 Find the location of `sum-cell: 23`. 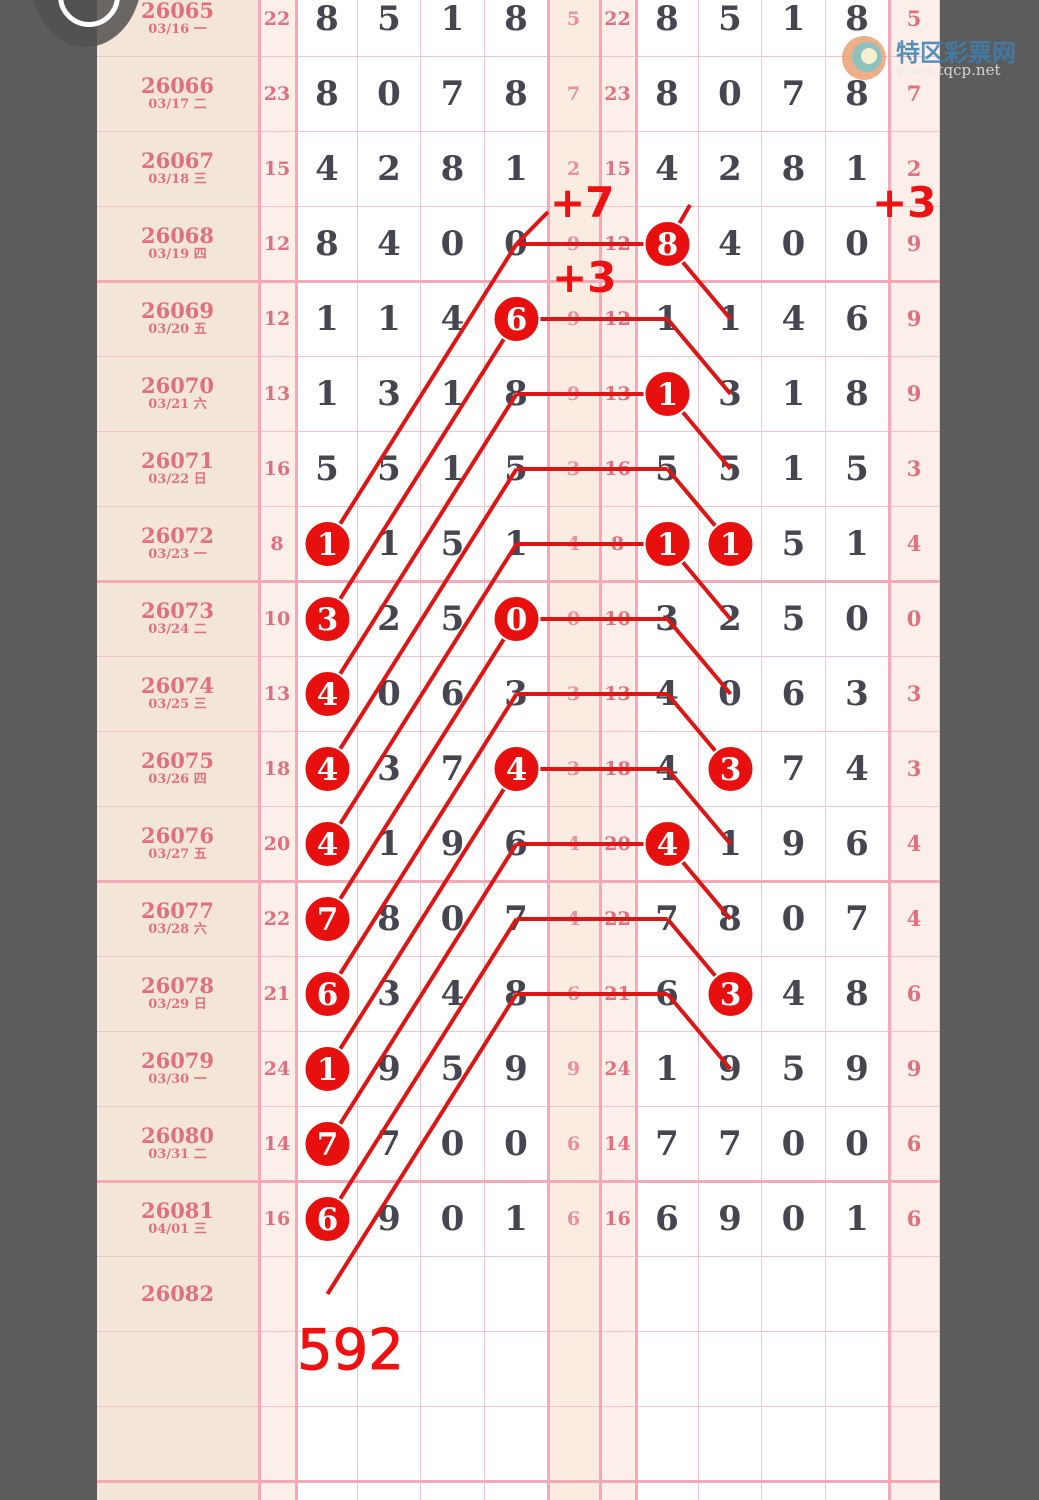

sum-cell: 23 is located at coordinates (618, 94).